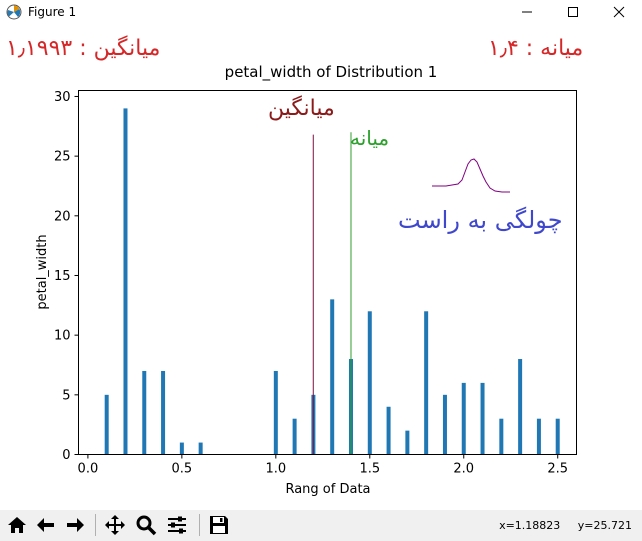 Image resolution: width=642 pixels, height=541 pixels. I want to click on y-tick-label: 10, so click(62, 336).